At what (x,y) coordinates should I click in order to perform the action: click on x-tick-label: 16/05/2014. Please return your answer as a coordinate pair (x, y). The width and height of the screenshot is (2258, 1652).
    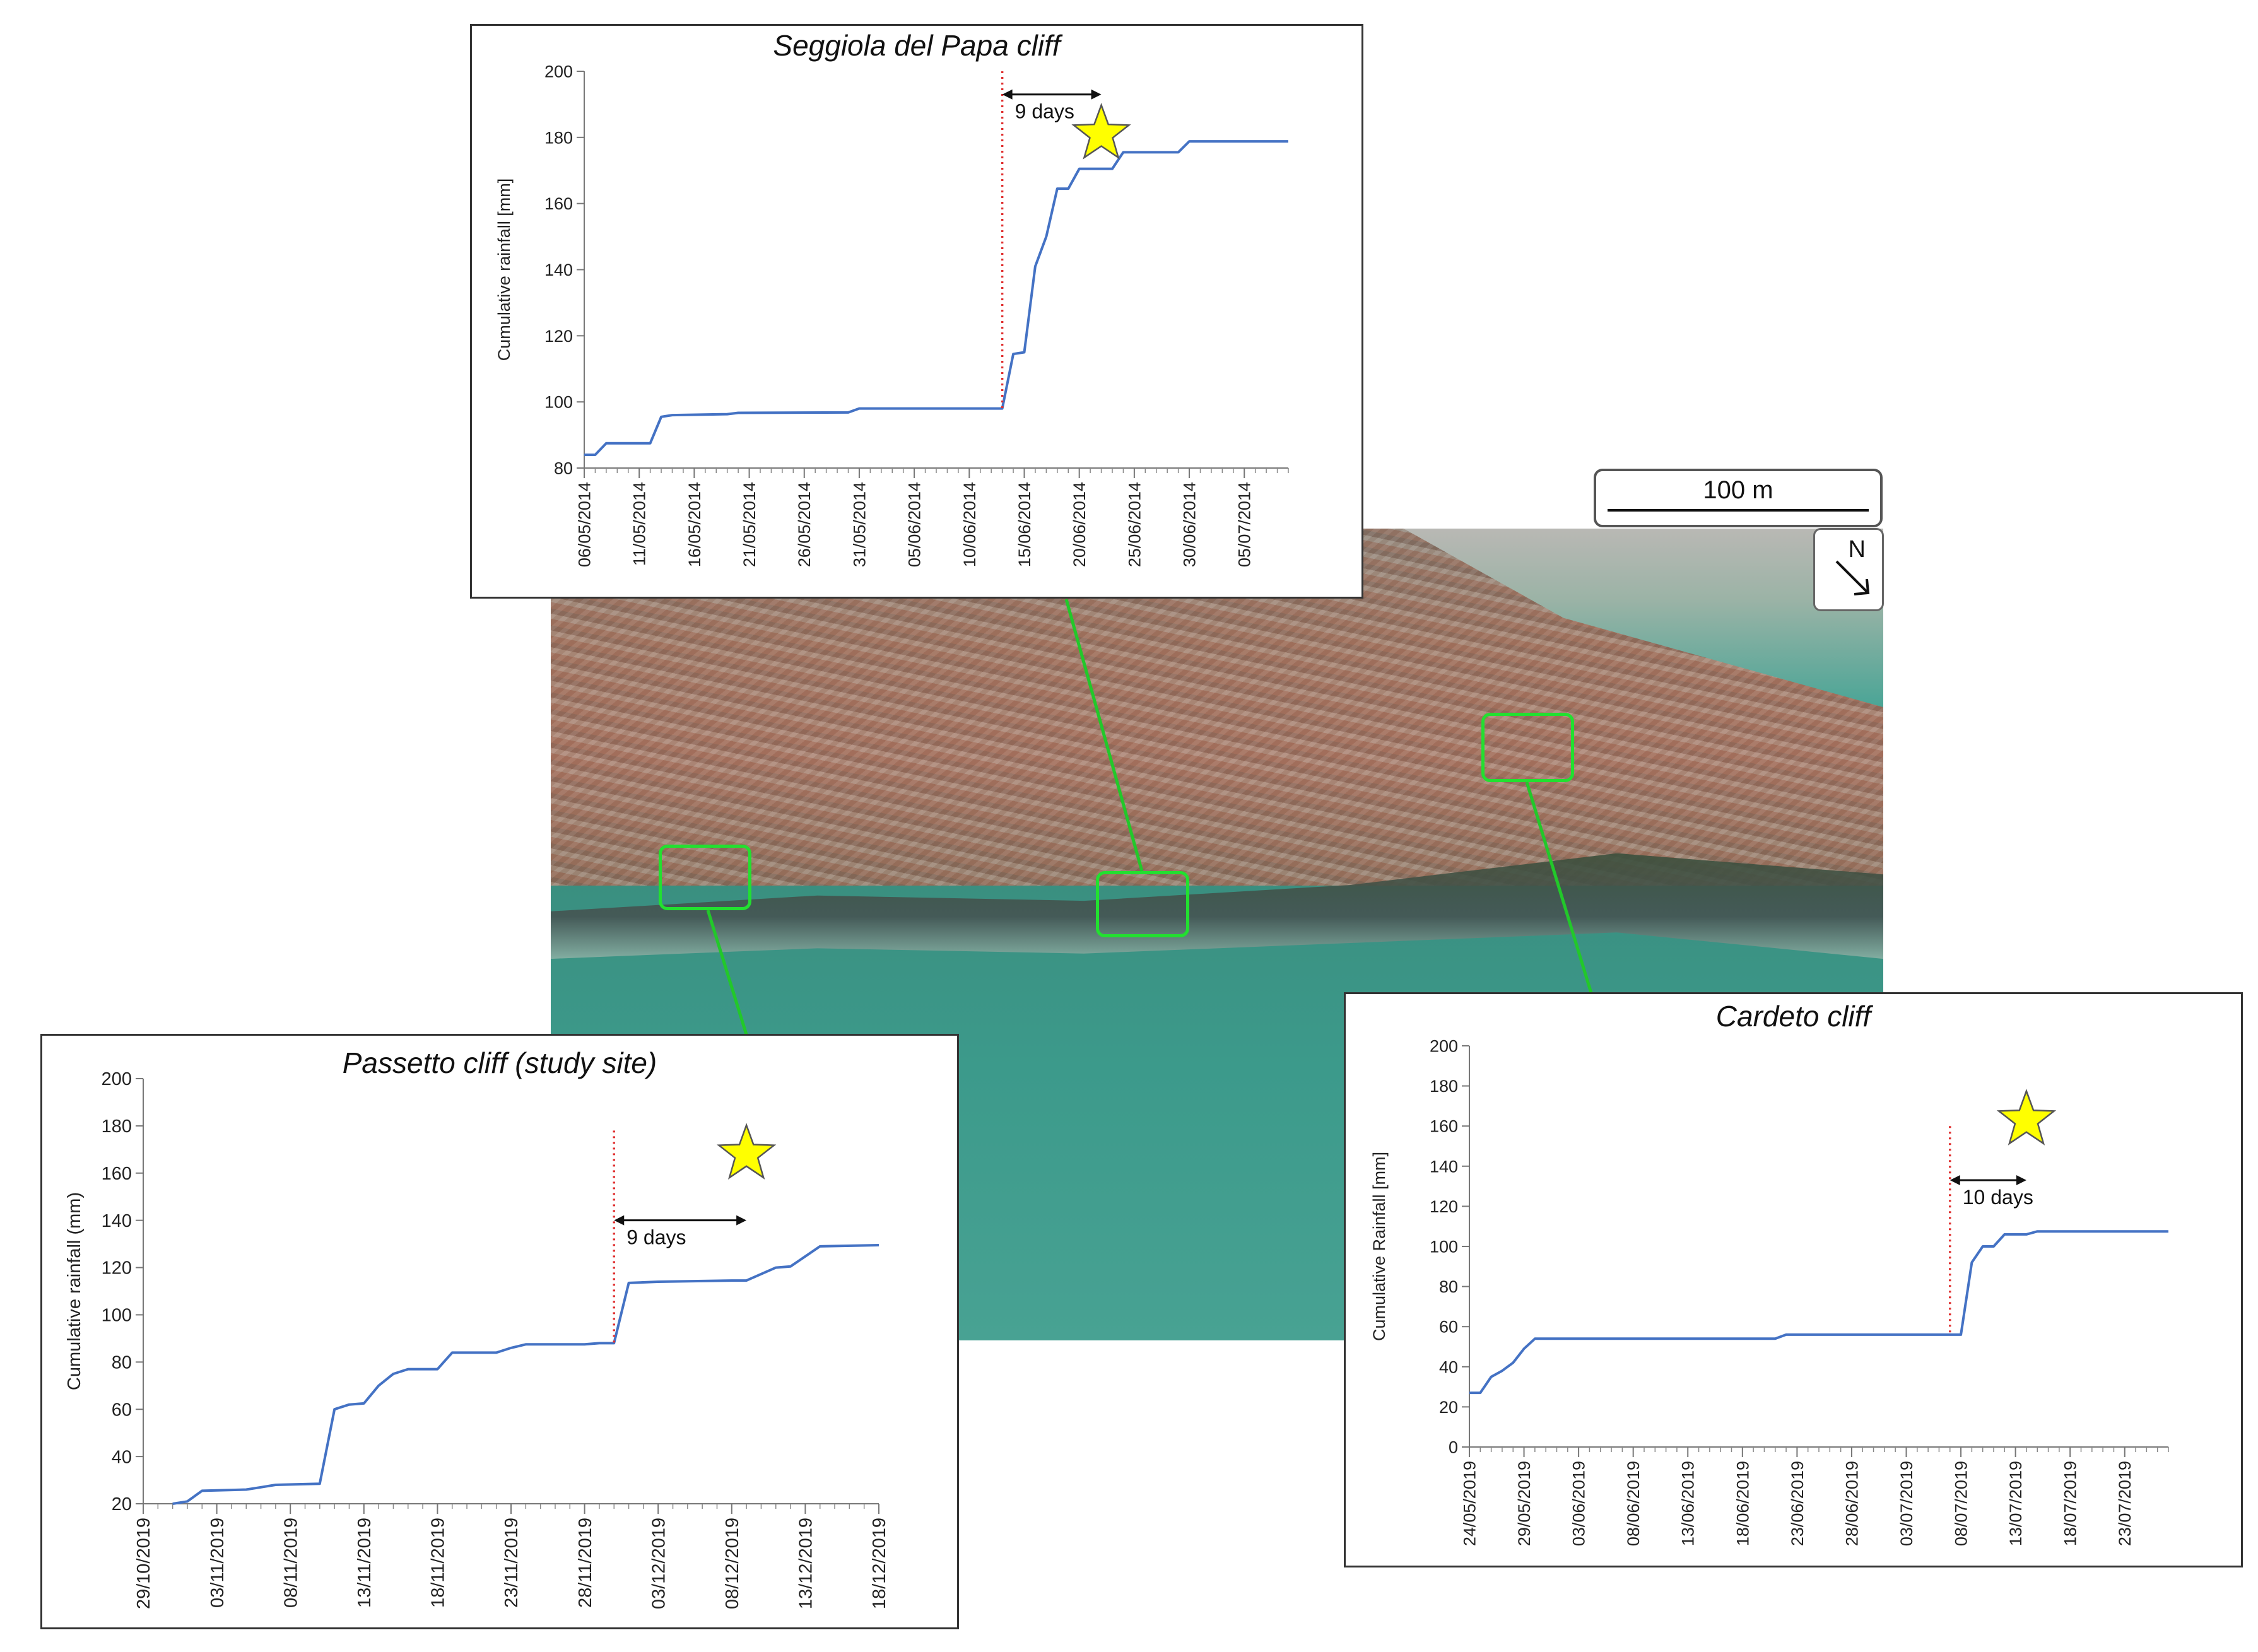
    Looking at the image, I should click on (694, 524).